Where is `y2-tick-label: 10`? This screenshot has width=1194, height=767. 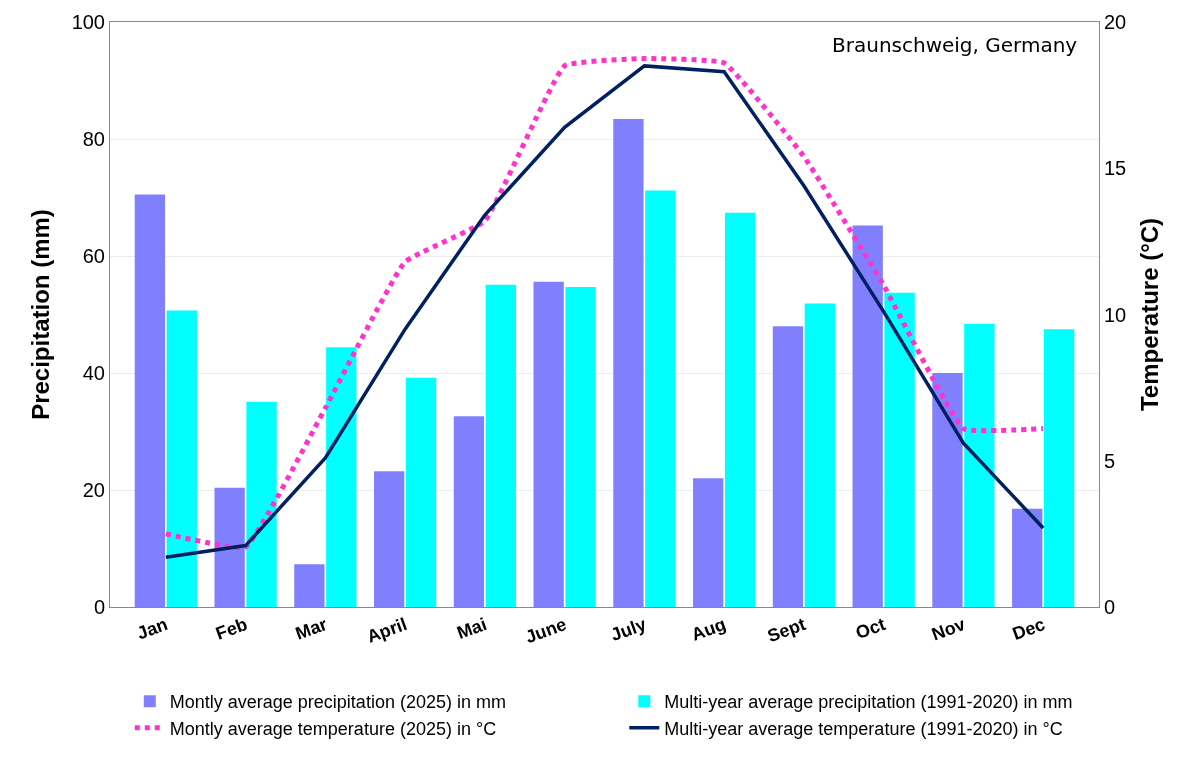
y2-tick-label: 10 is located at coordinates (1115, 314).